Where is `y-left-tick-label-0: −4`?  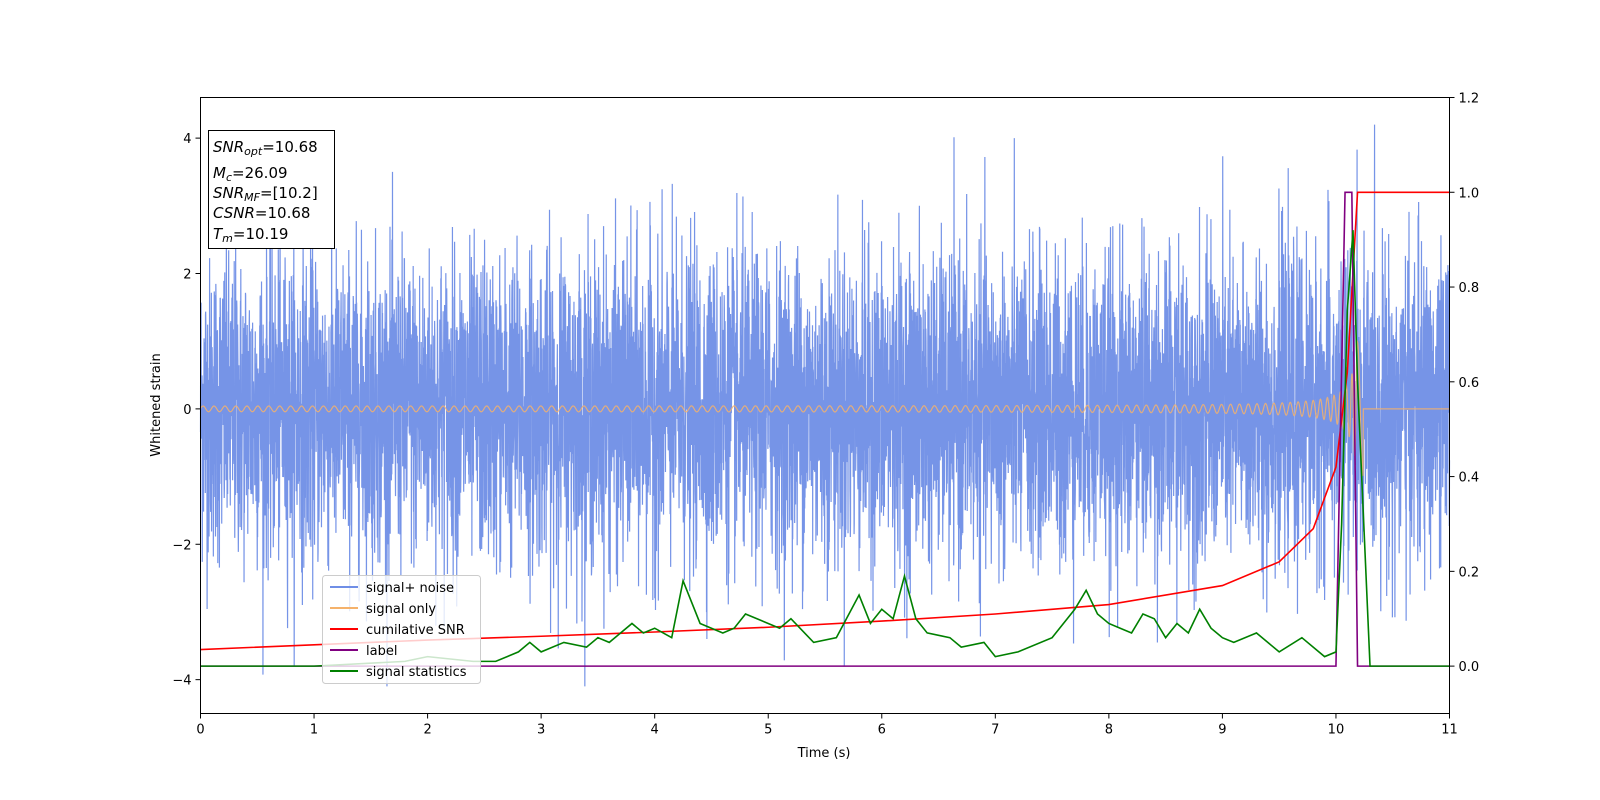 y-left-tick-label-0: −4 is located at coordinates (181, 681).